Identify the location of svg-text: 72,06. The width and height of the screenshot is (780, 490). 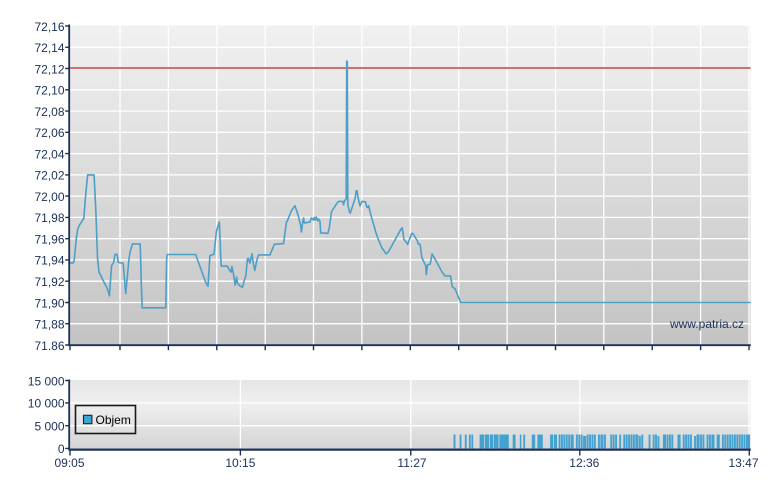
(49, 133).